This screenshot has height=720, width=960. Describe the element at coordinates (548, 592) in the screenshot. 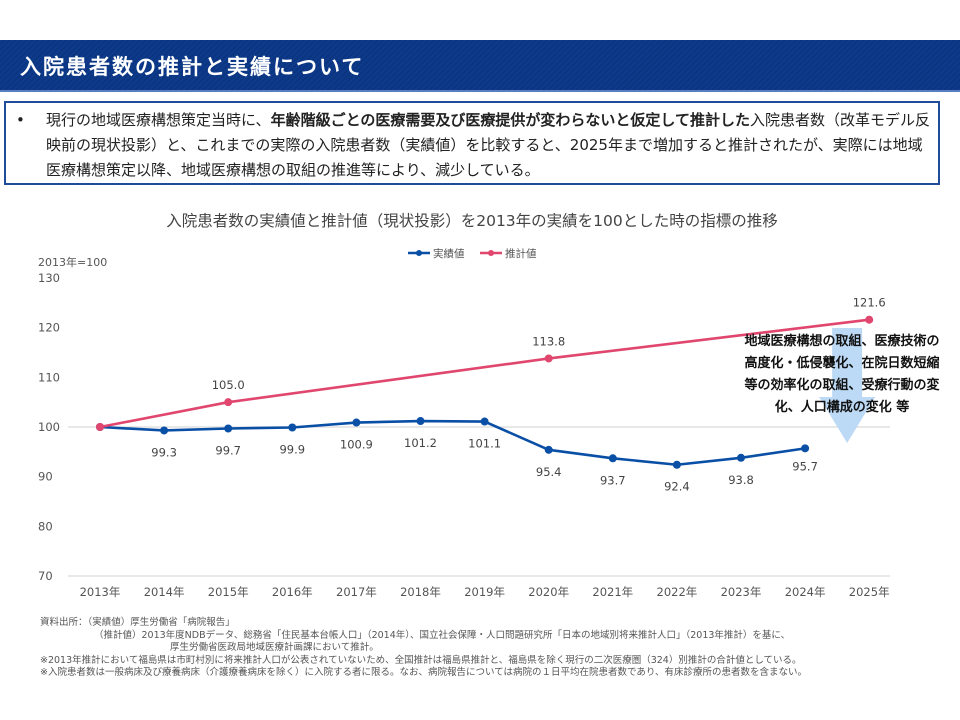

I see `x-tick-label: 2020年` at that location.